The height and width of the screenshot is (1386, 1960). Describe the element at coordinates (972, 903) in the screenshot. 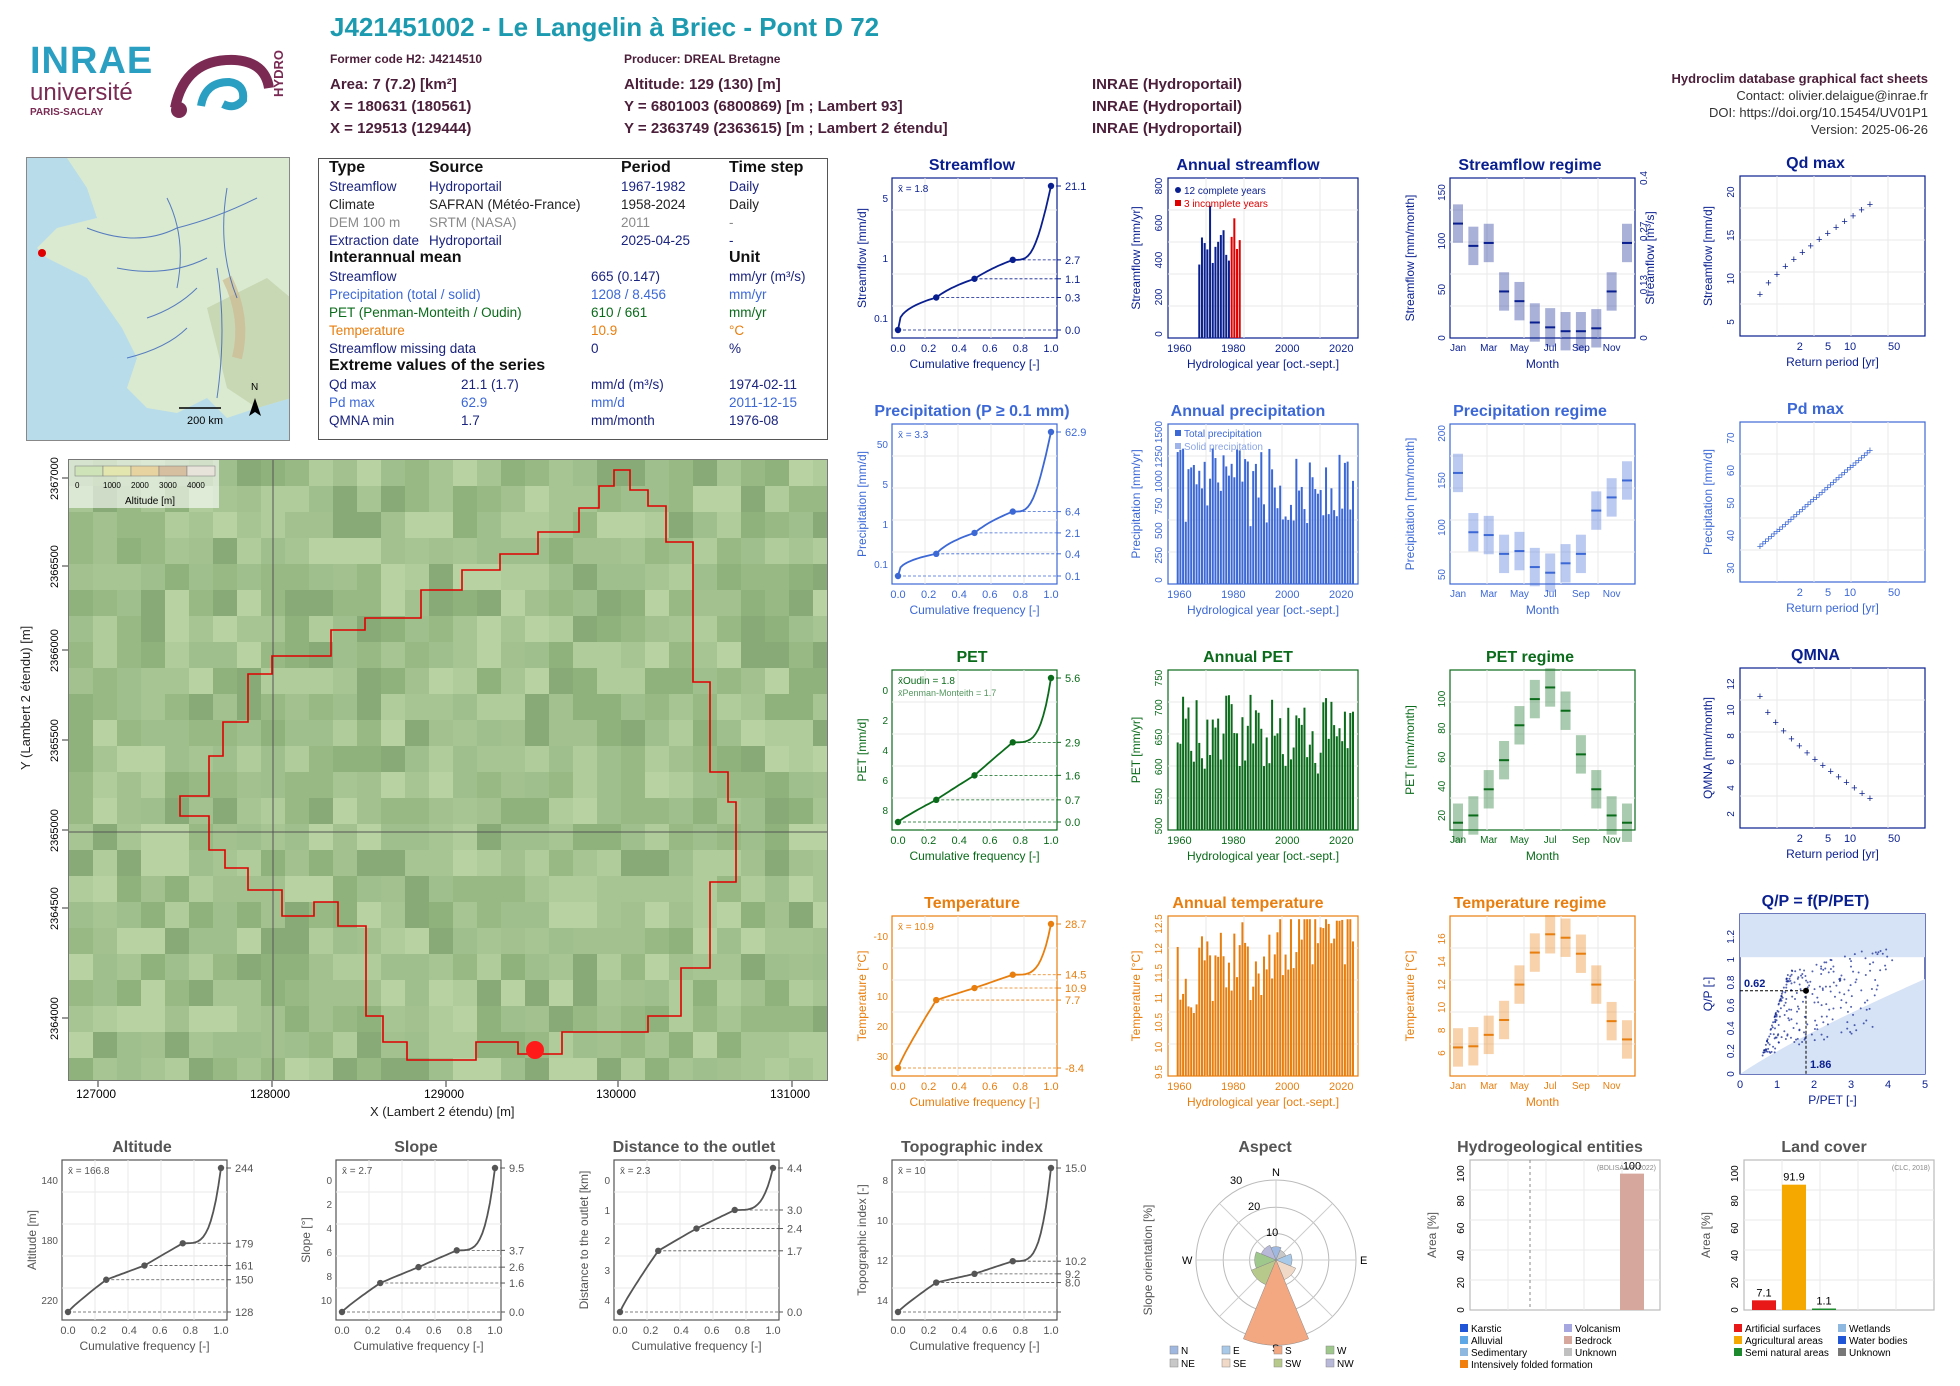

I see `chart-title: Temperature` at that location.